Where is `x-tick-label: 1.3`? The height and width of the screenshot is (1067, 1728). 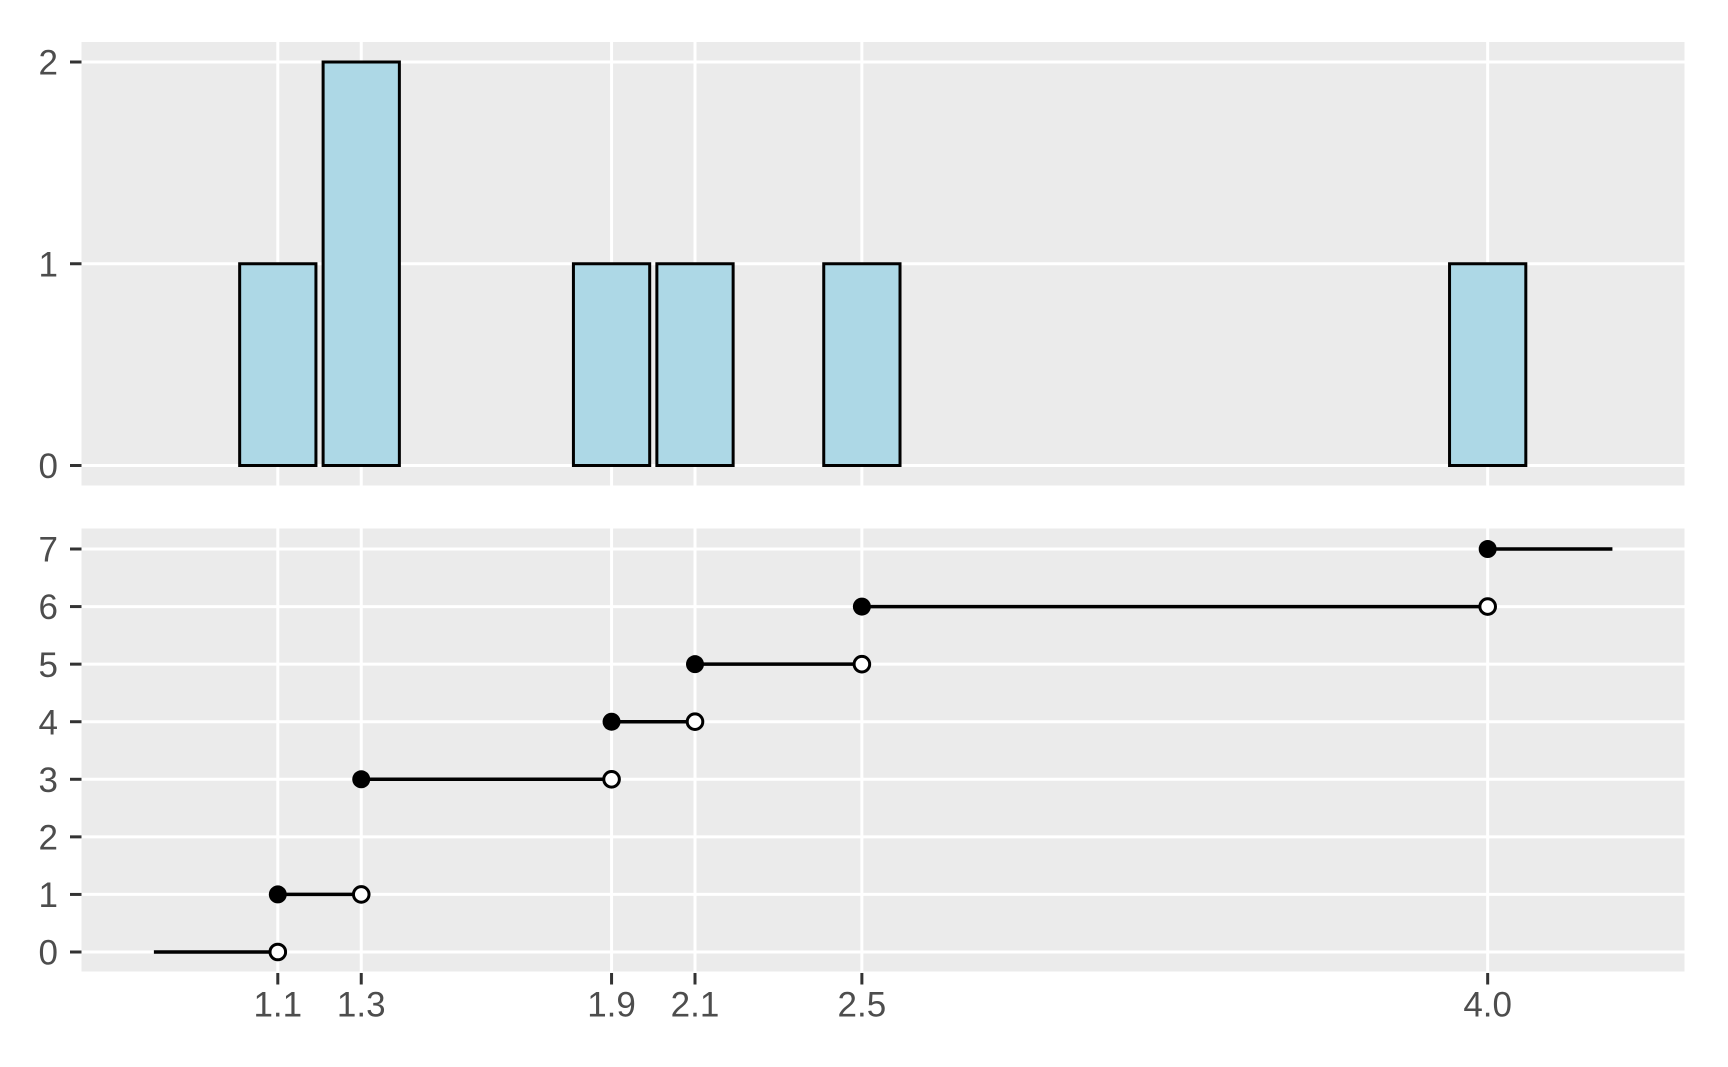
x-tick-label: 1.3 is located at coordinates (361, 1005).